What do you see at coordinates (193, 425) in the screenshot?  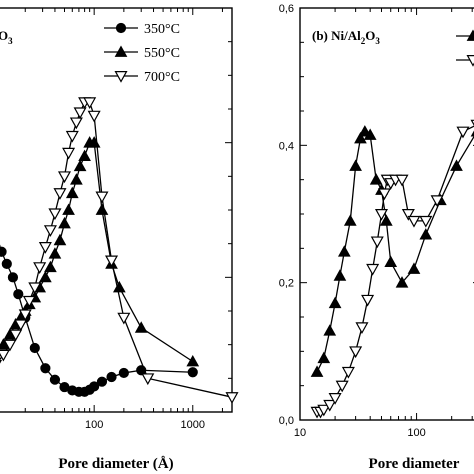 I see `x-tick-label: 1000` at bounding box center [193, 425].